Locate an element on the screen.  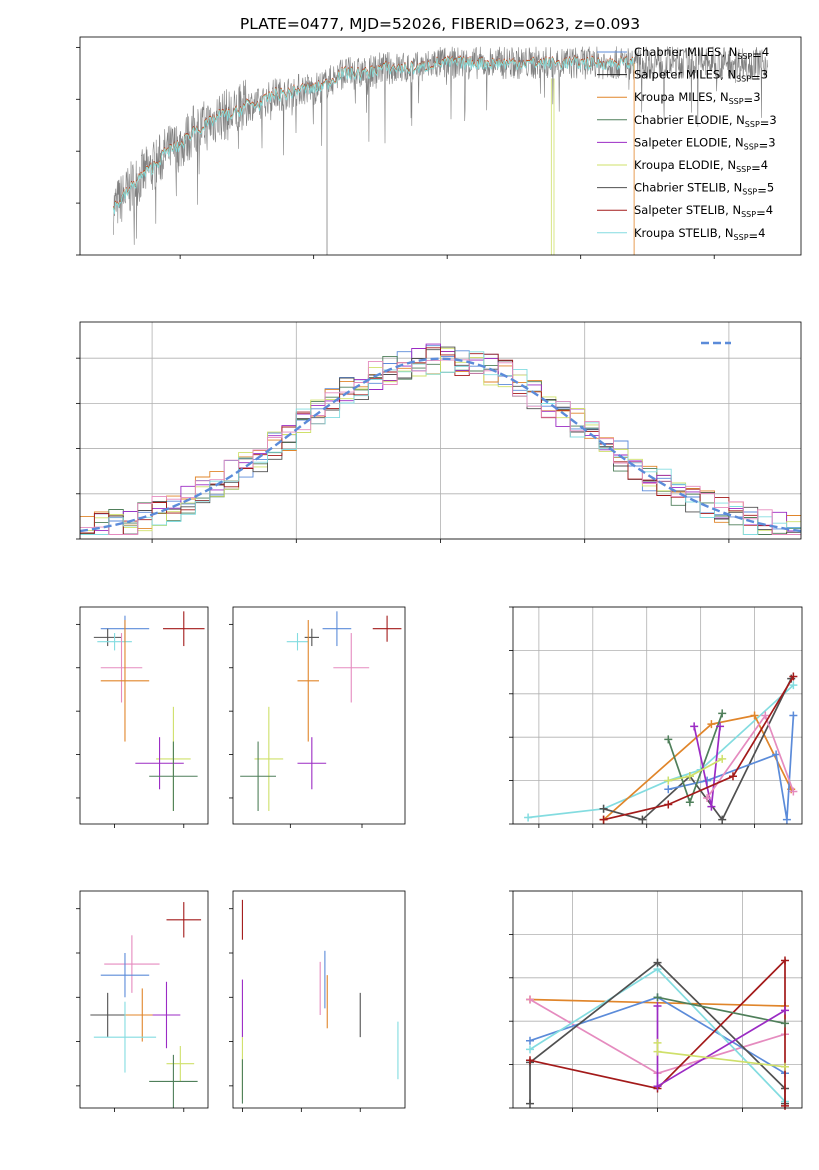
legend-entry-name: Chabrier MILES is located at coordinates (677, 52).